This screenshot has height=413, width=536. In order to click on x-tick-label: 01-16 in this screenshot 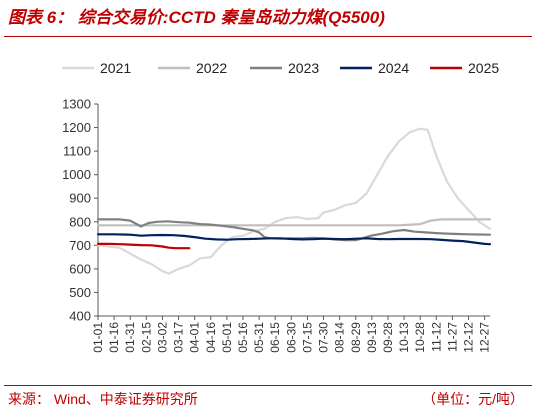, I will do `click(114, 337)`.